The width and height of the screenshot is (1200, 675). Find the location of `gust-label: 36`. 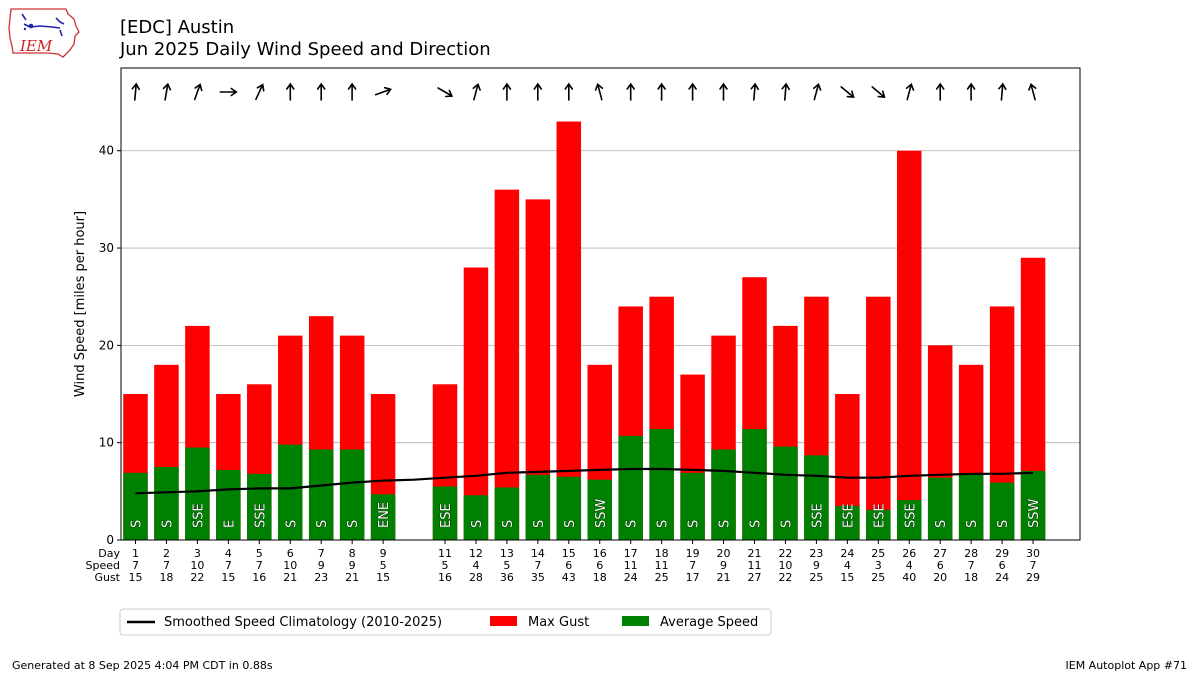

gust-label: 36 is located at coordinates (507, 577).